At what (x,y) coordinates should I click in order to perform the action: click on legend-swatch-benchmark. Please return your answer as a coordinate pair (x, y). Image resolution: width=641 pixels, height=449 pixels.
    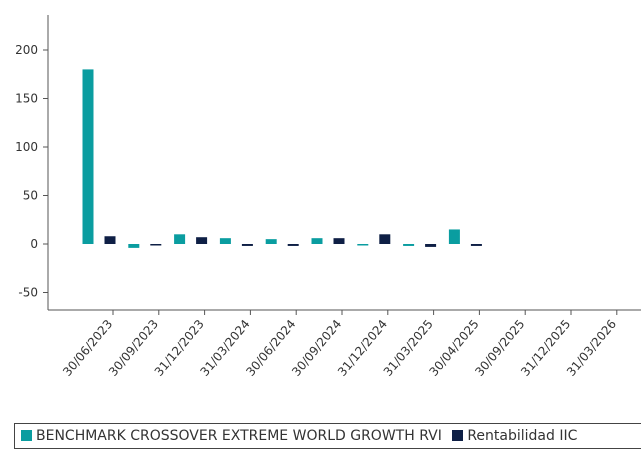
    Looking at the image, I should click on (26, 435).